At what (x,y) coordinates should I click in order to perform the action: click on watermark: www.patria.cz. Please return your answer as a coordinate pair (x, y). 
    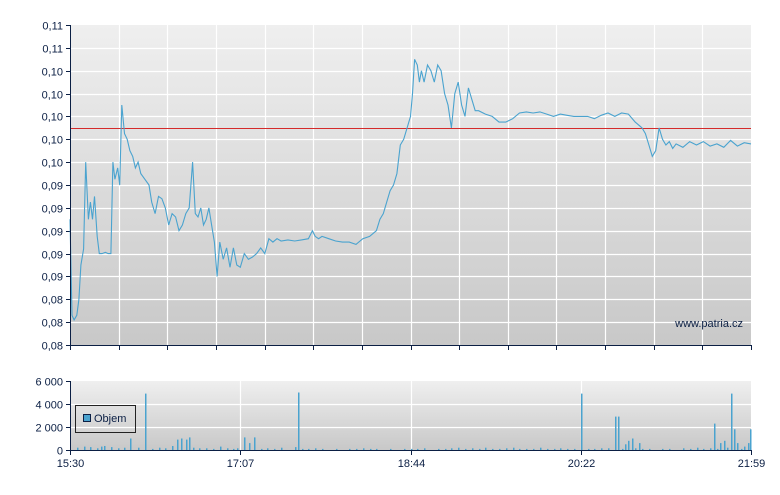
    Looking at the image, I should click on (708, 324).